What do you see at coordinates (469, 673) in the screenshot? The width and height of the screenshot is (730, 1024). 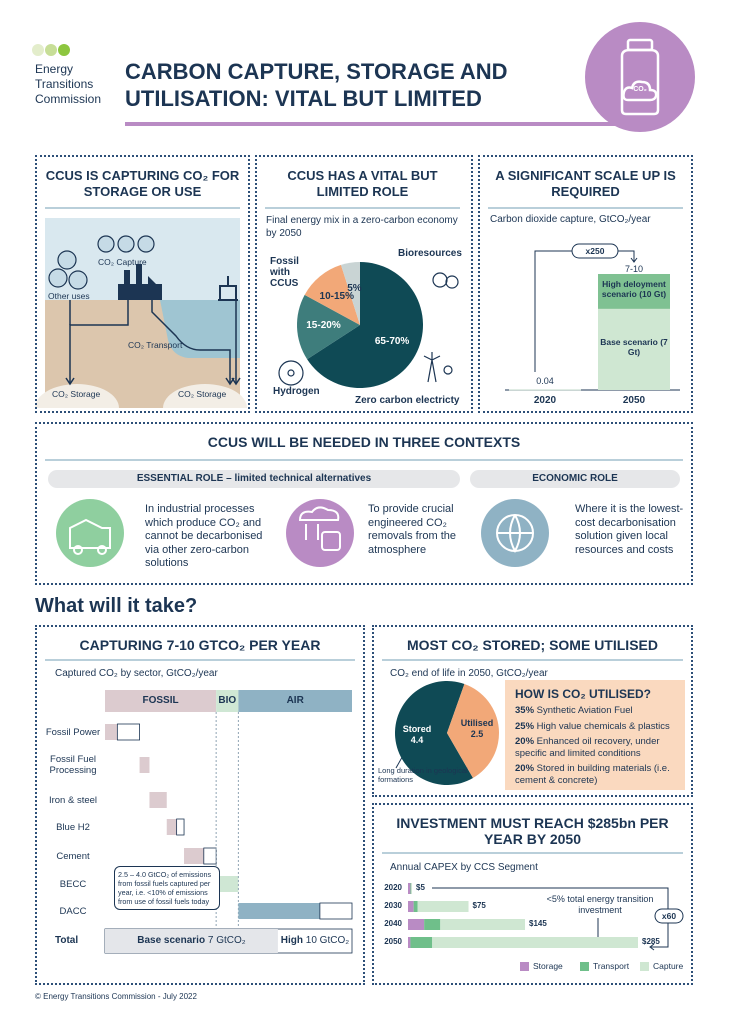 I see `panel-subtitle: CO₂ end of life in 2050, GtCO₂/year` at bounding box center [469, 673].